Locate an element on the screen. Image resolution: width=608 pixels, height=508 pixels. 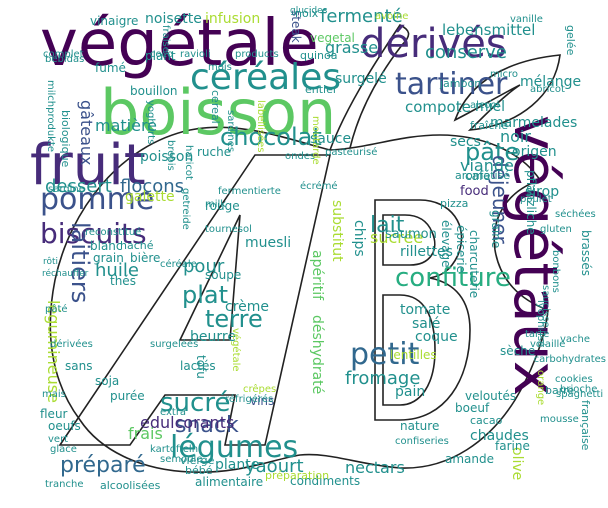
word-2: fruit is located at coordinates (88, 165).